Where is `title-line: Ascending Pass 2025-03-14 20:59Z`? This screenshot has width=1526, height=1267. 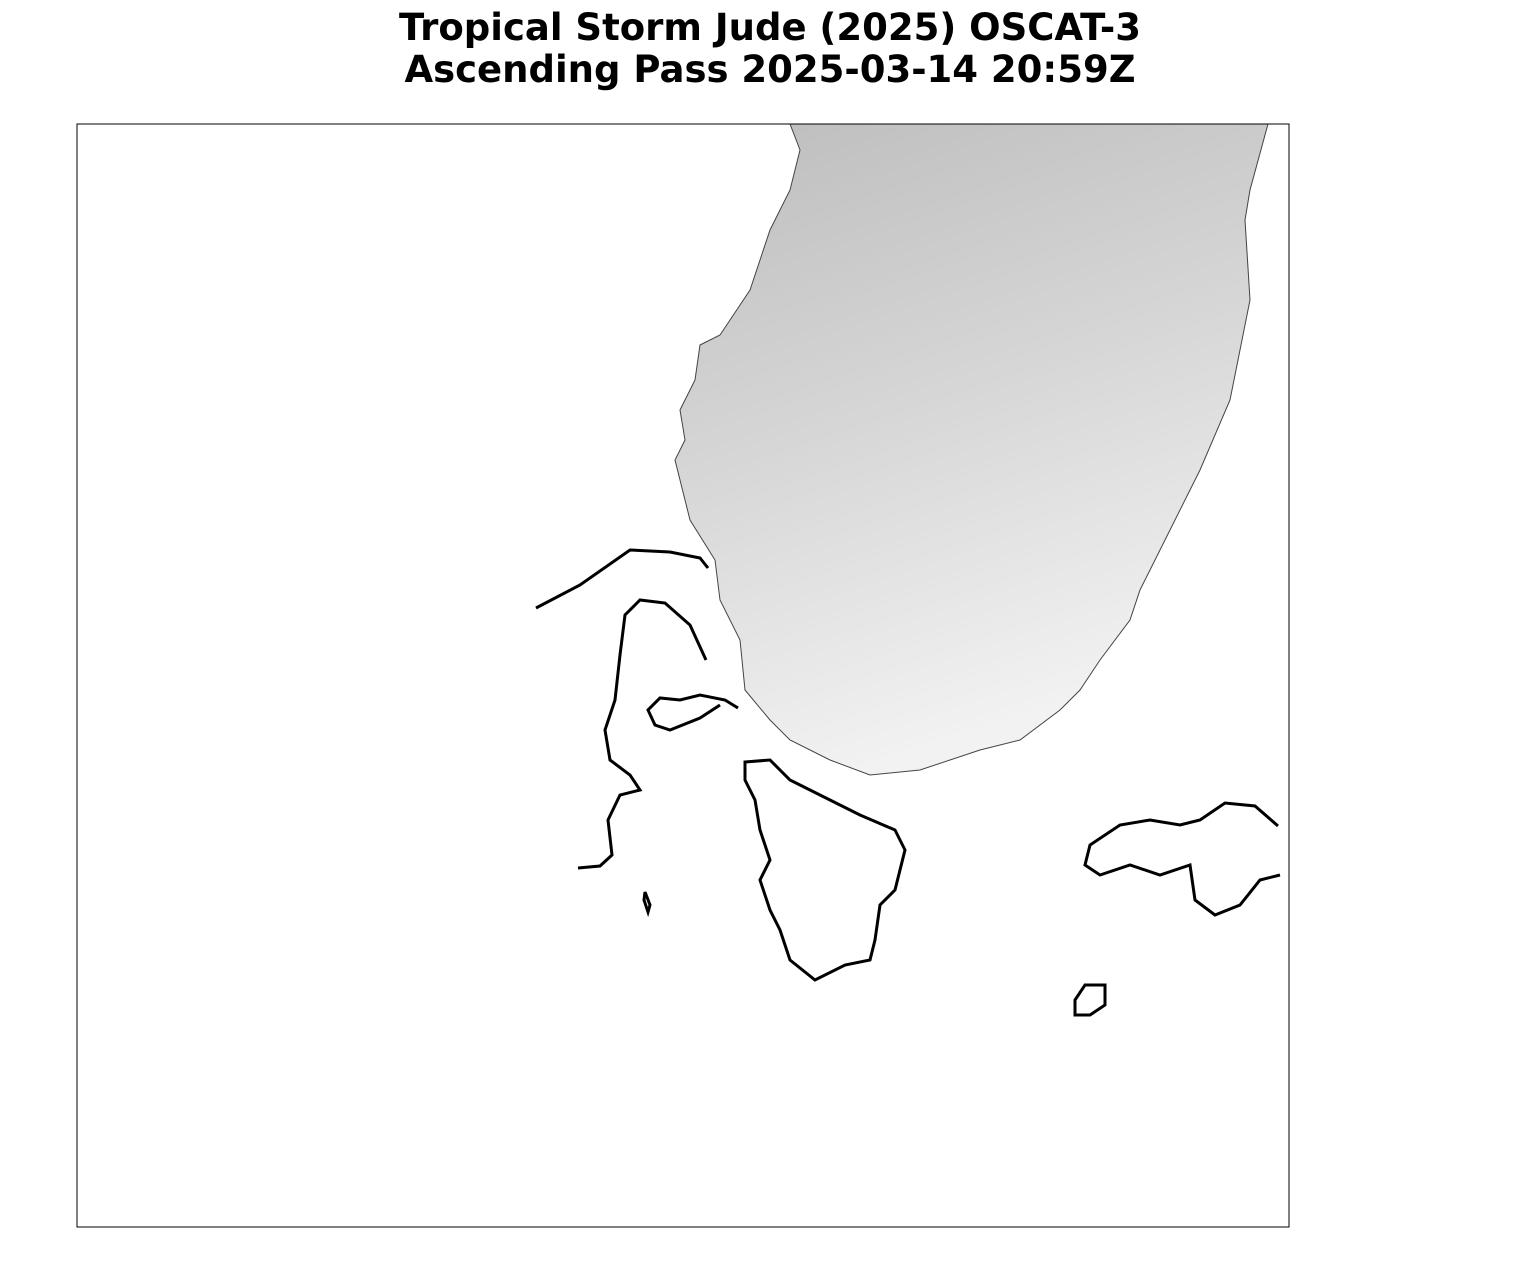 title-line: Ascending Pass 2025-03-14 20:59Z is located at coordinates (769, 69).